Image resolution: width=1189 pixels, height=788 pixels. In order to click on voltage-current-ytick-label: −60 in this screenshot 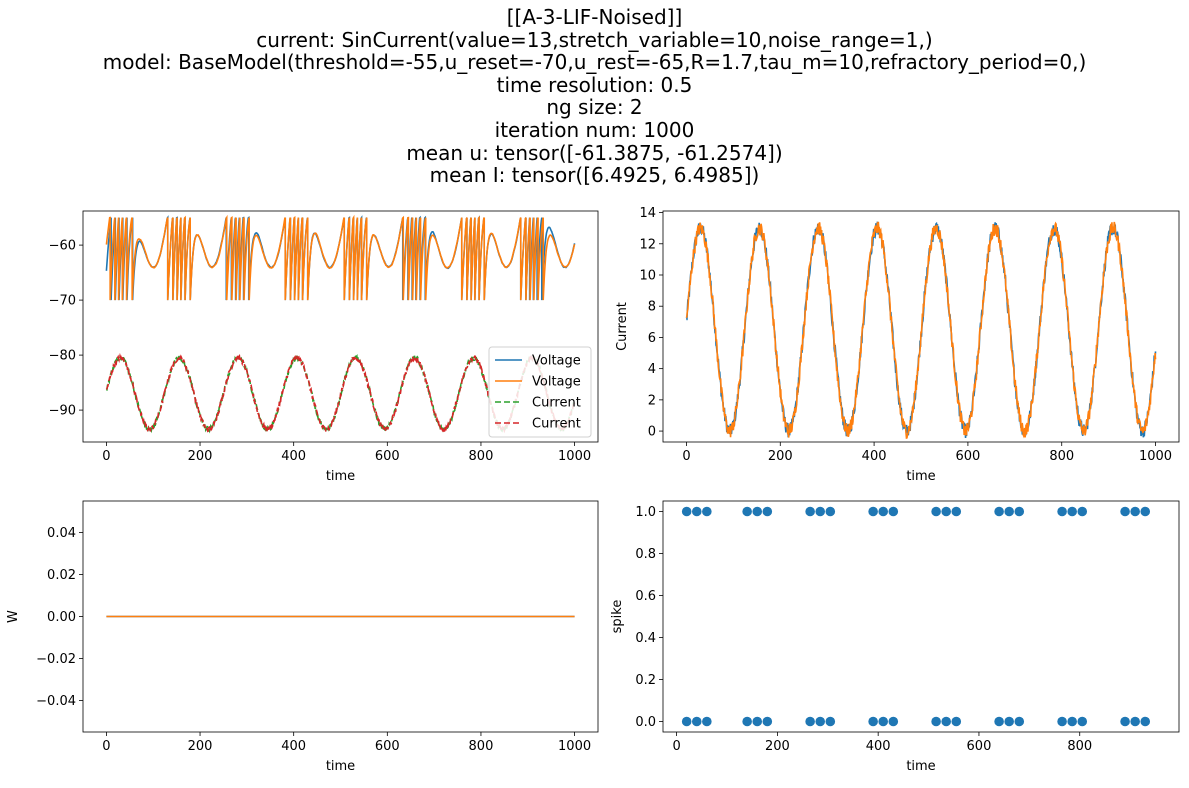, I will do `click(62, 246)`.